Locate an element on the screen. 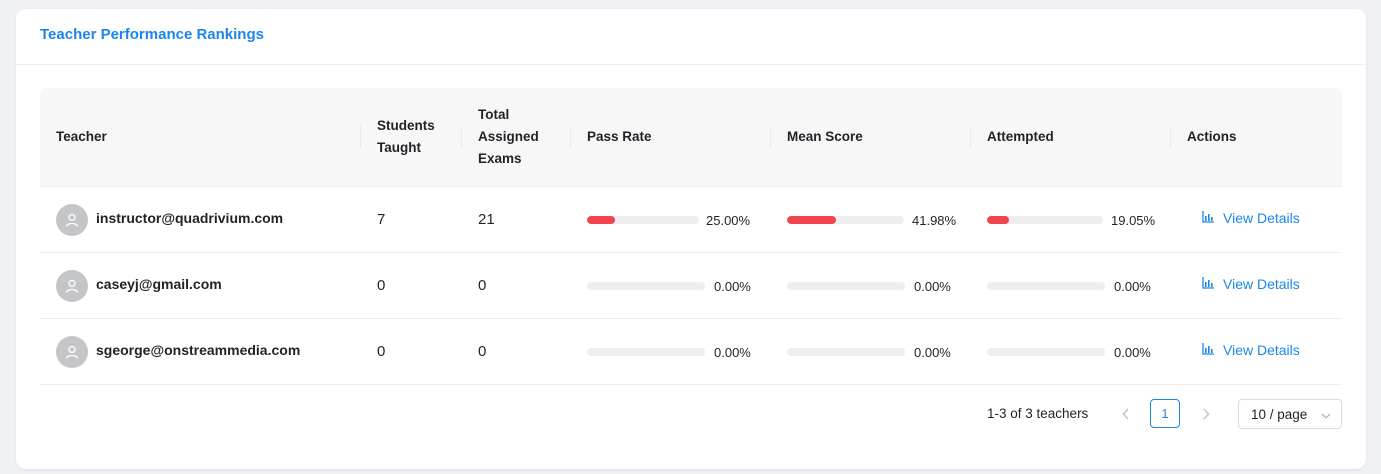 Image resolution: width=1381 pixels, height=474 pixels. attempted-value: 19.05% is located at coordinates (1133, 220).